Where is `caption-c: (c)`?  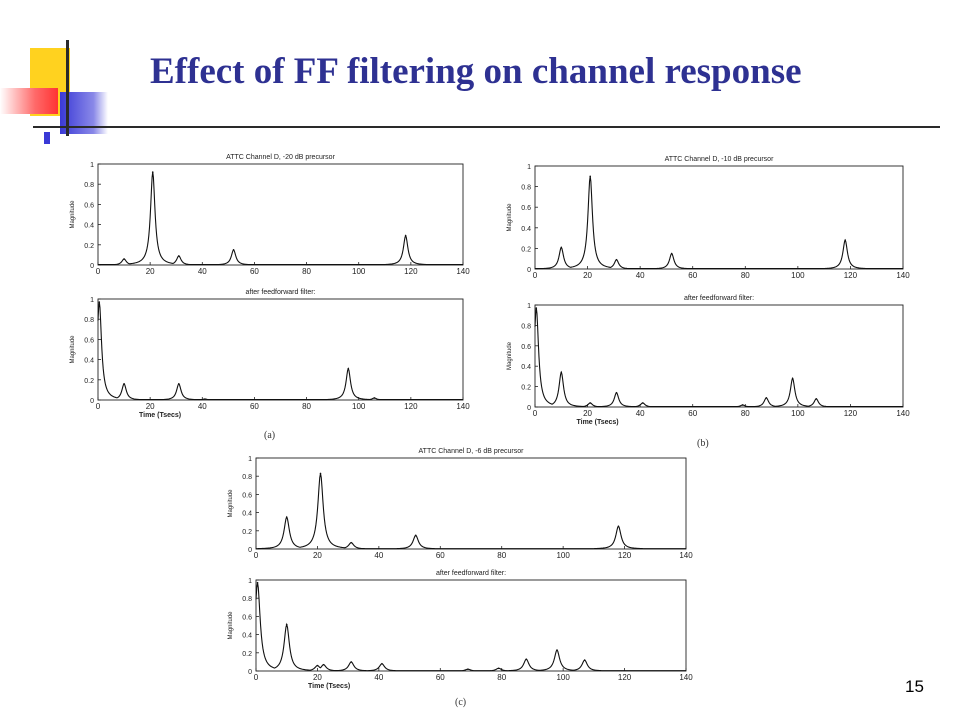 caption-c: (c) is located at coordinates (461, 702).